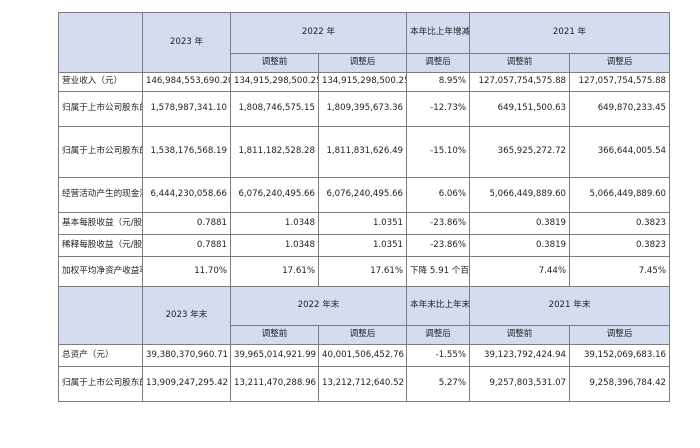 This screenshot has width=700, height=448. What do you see at coordinates (438, 195) in the screenshot?
I see `cell-change: 6.06%` at bounding box center [438, 195].